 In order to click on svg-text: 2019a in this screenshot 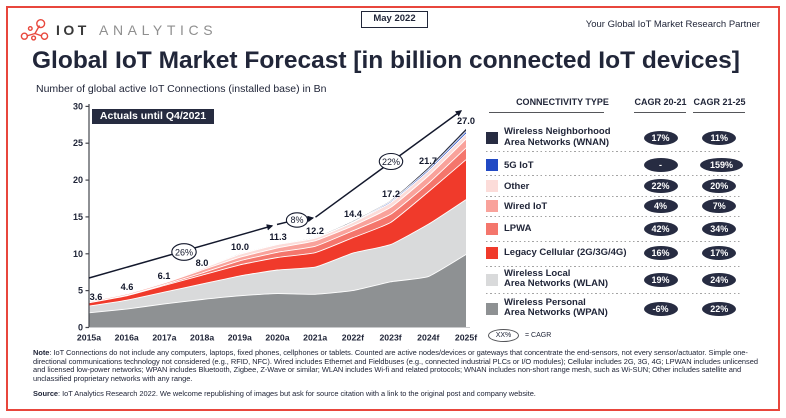, I will do `click(240, 338)`.